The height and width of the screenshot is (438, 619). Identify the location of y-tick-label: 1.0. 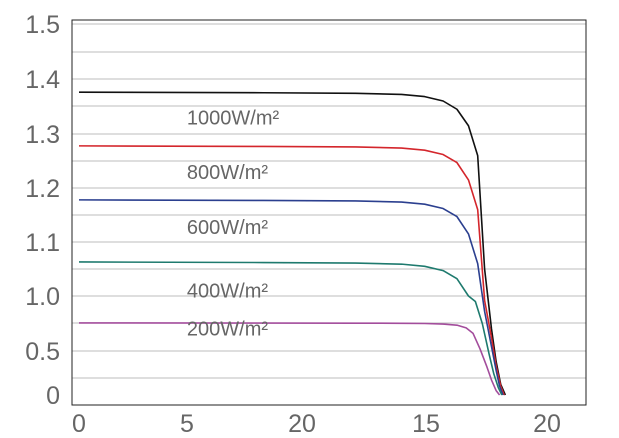
(42, 297).